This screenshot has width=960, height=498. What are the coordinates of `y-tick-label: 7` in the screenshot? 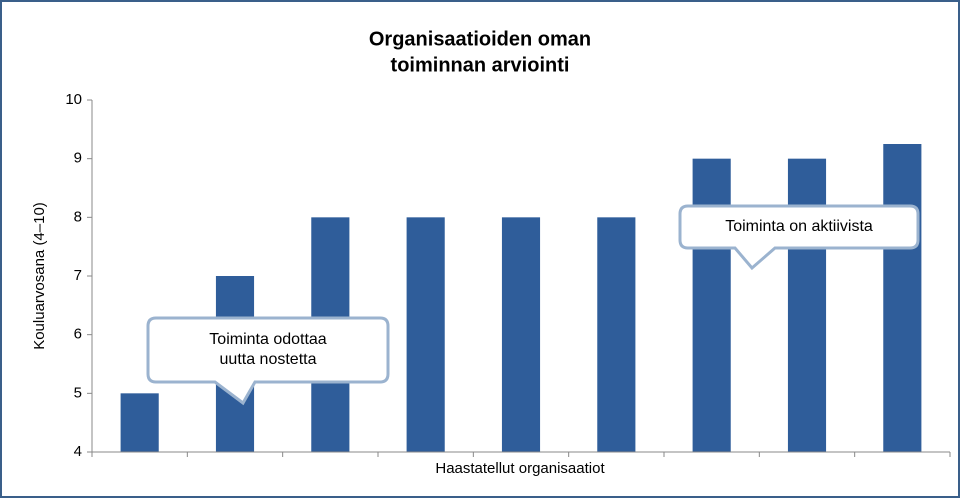 It's located at (78, 275).